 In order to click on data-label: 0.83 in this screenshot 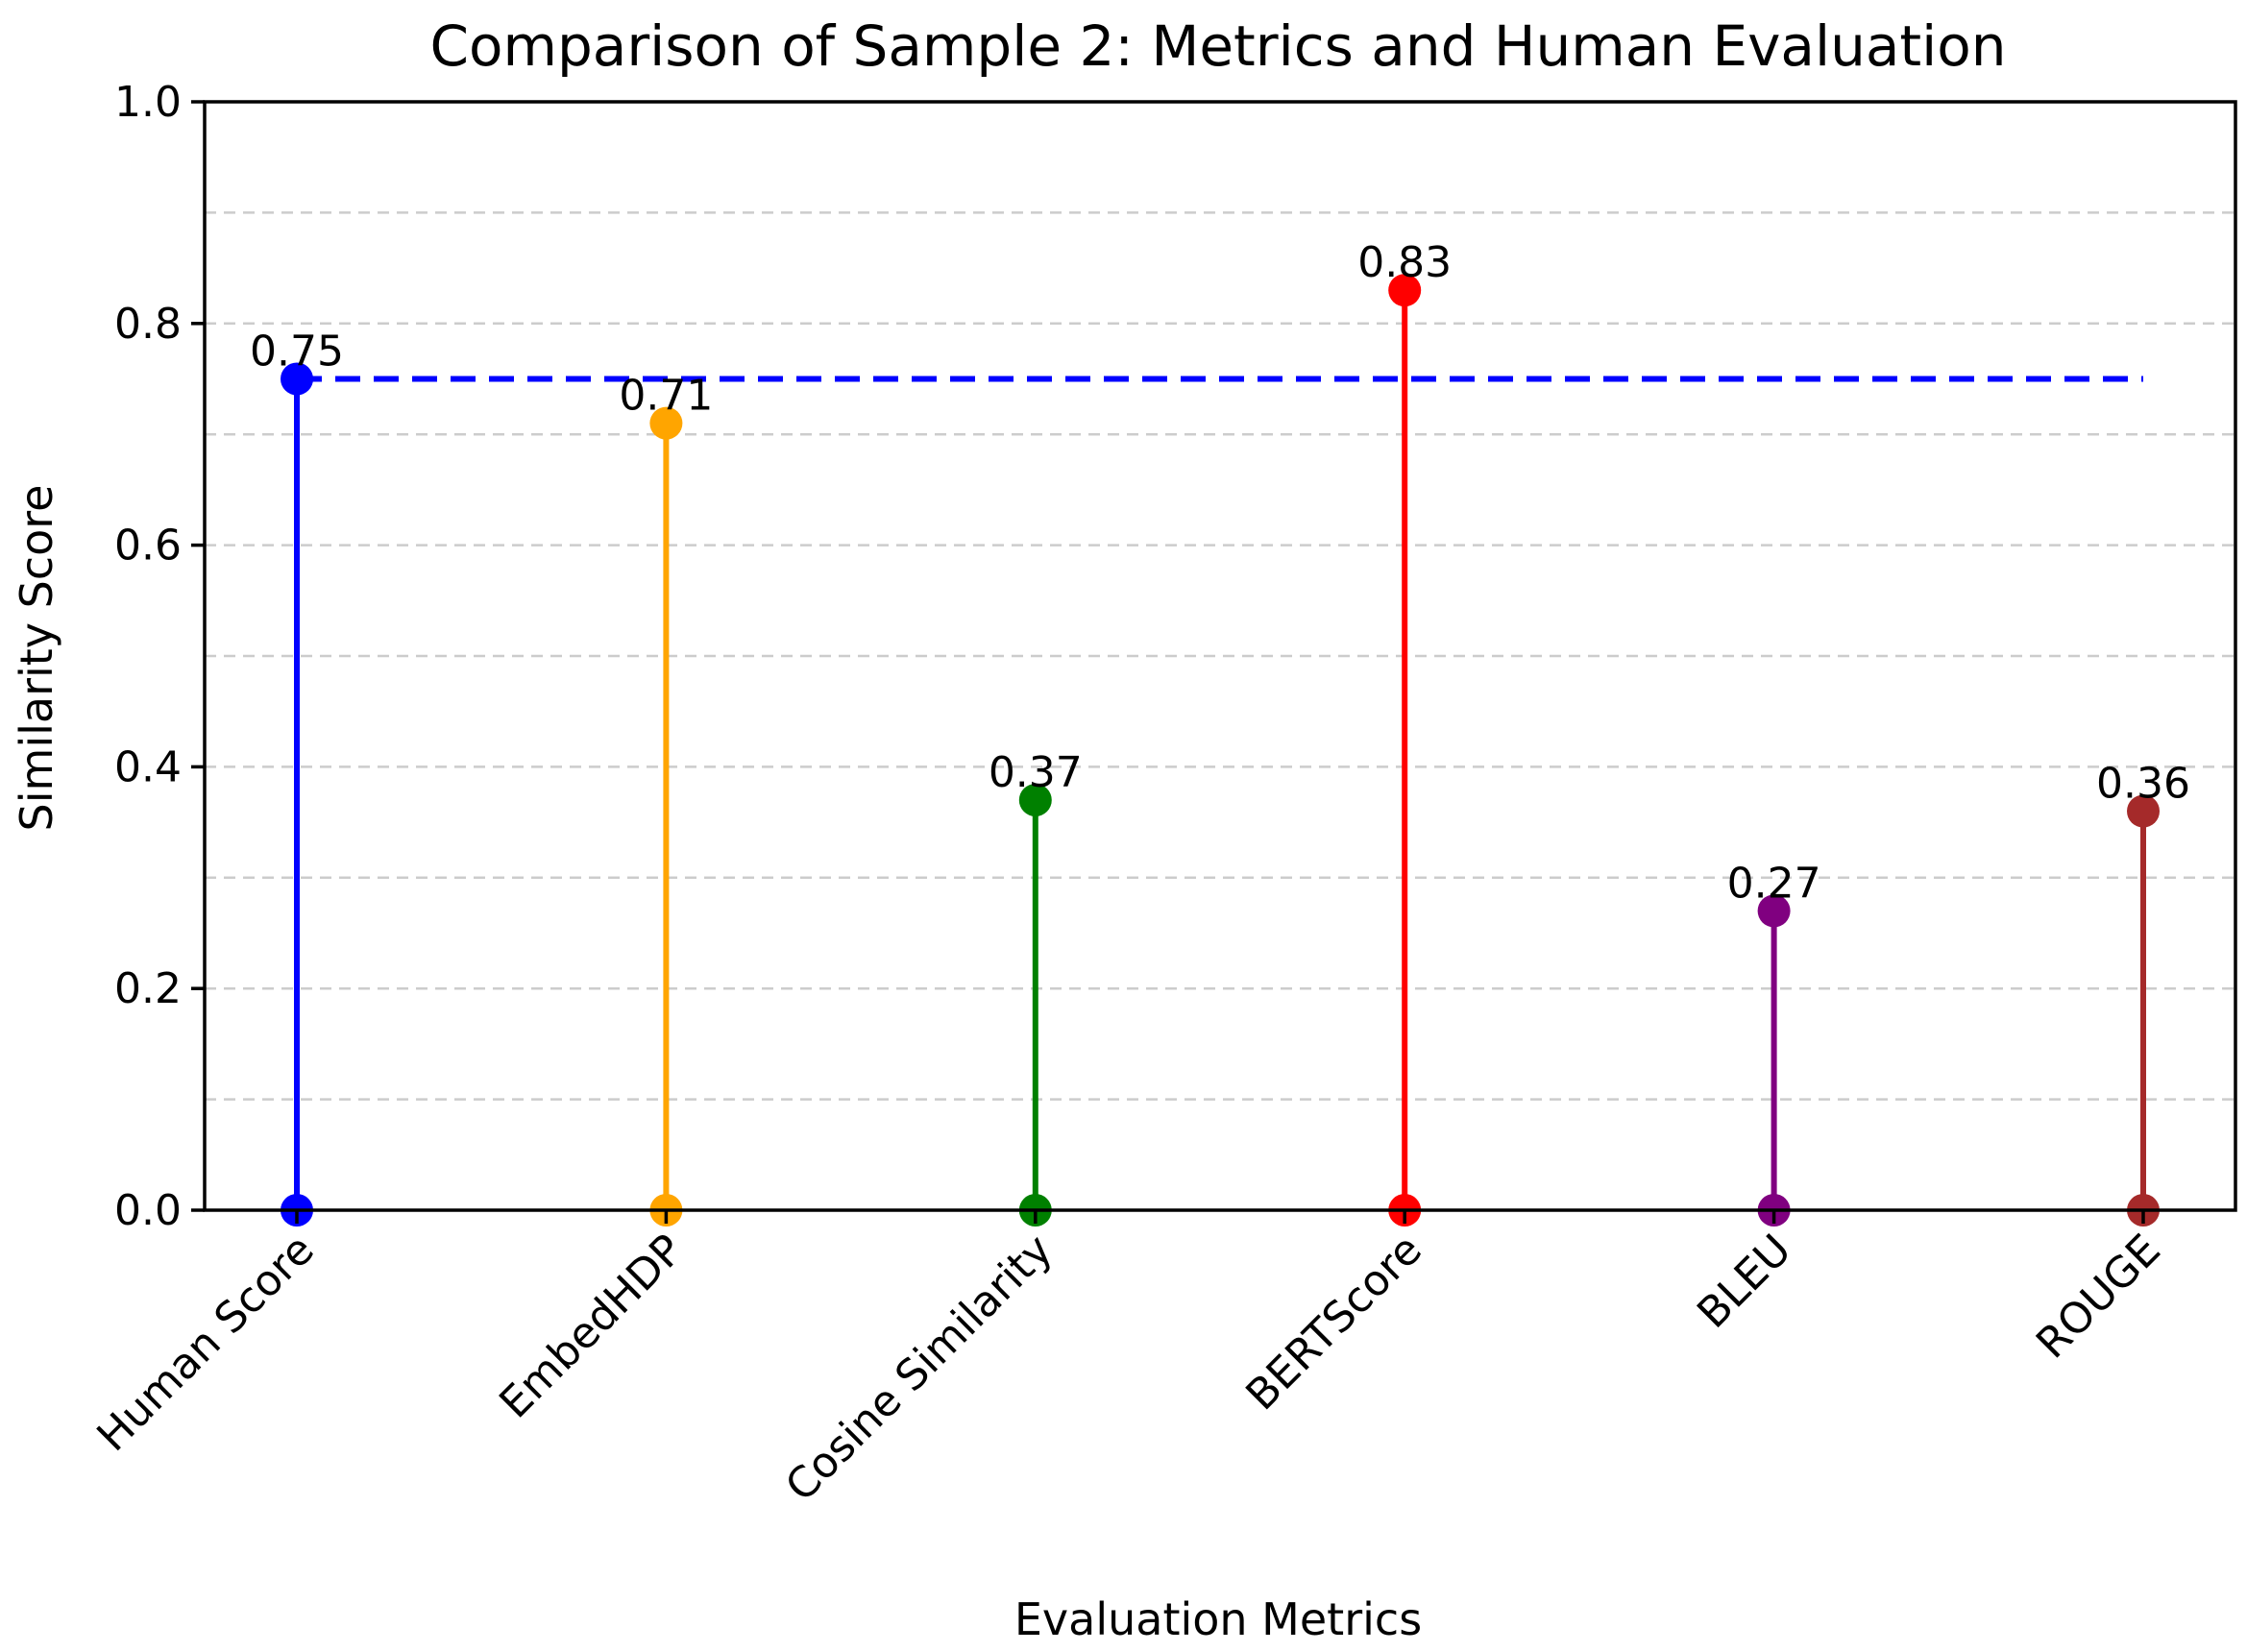, I will do `click(1404, 262)`.